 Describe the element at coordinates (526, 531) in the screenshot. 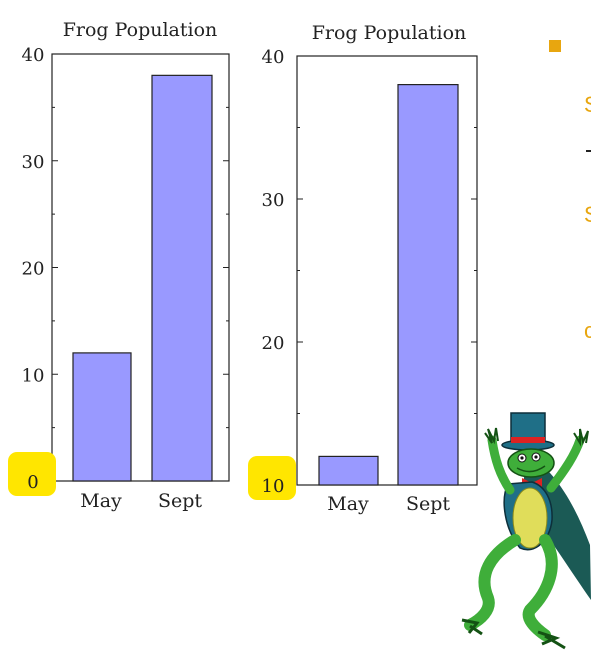

I see `dancing-frog-in-top-hat-icon` at that location.